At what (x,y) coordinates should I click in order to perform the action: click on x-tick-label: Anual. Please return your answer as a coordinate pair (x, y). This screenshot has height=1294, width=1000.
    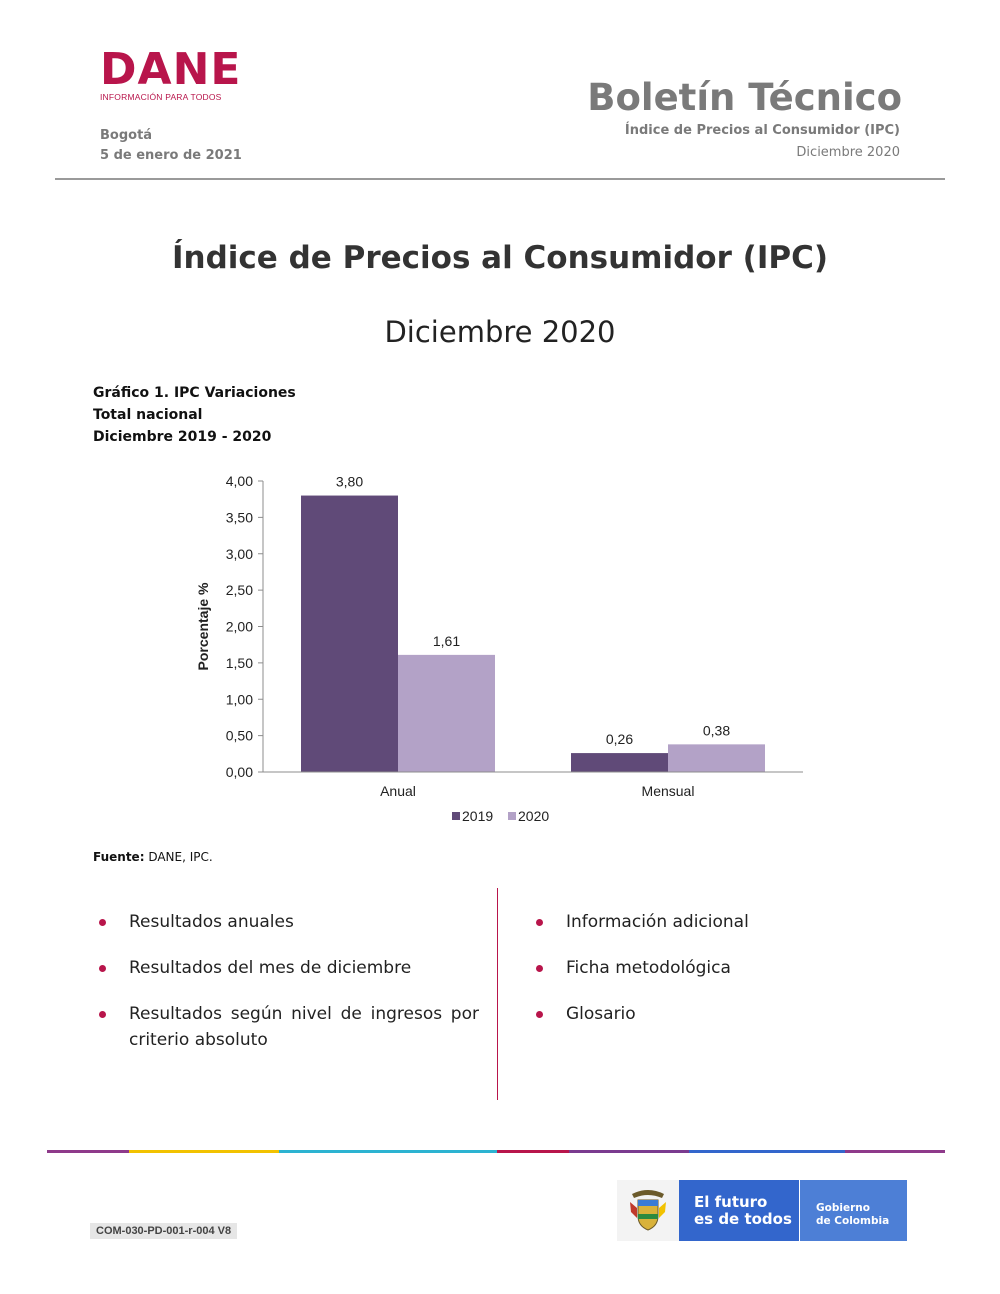
    Looking at the image, I should click on (398, 791).